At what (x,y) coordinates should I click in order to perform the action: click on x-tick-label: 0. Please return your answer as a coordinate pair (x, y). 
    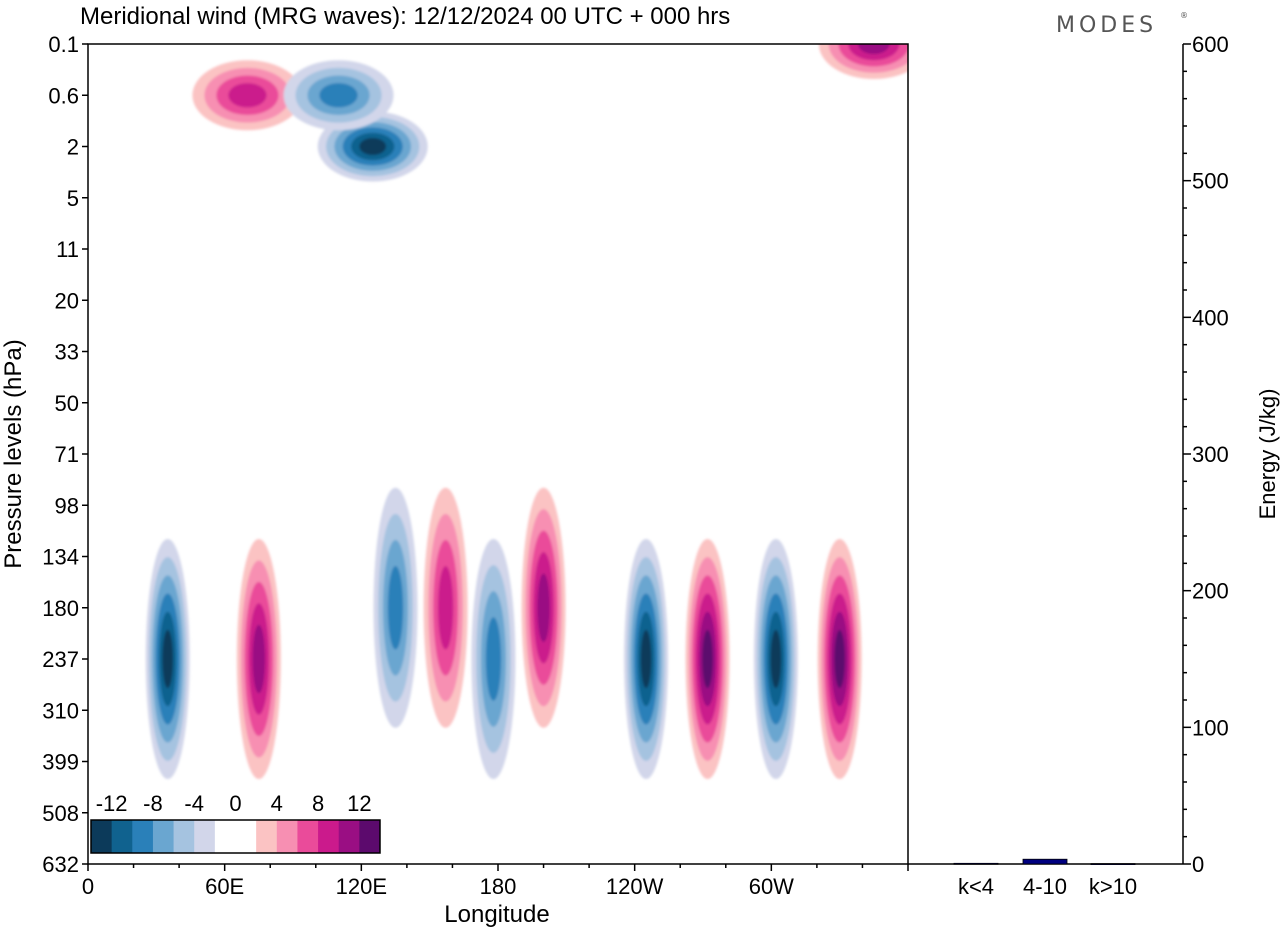
    Looking at the image, I should click on (88, 886).